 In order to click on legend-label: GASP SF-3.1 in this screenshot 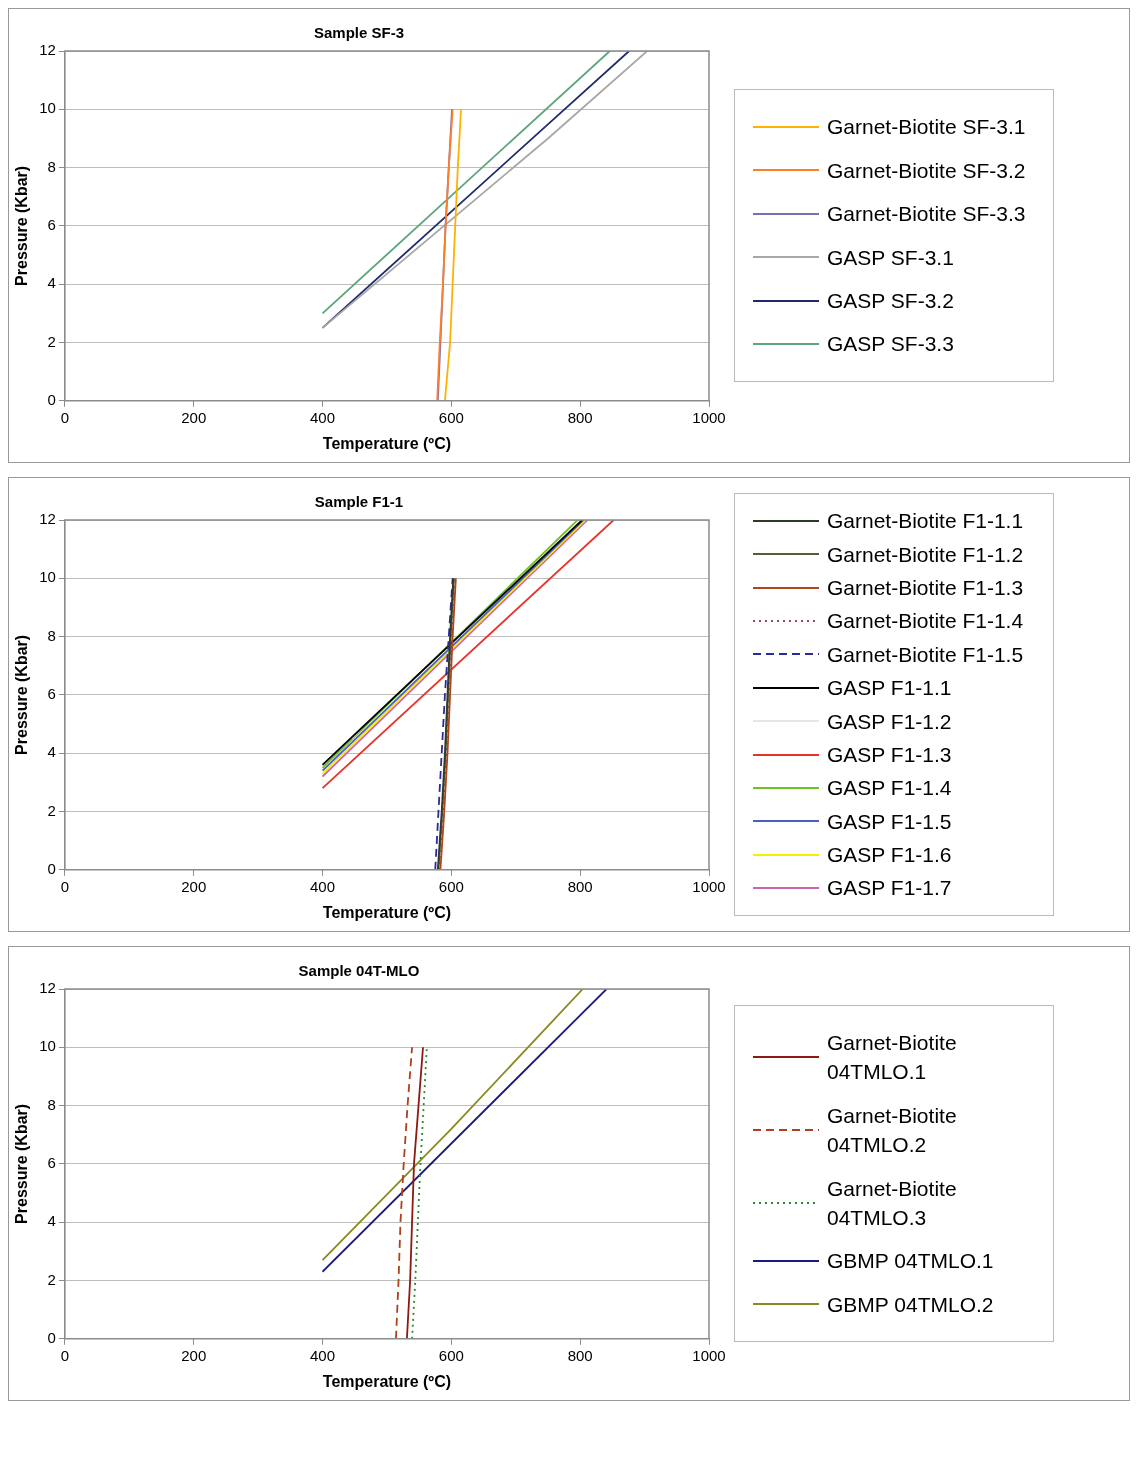, I will do `click(890, 257)`.